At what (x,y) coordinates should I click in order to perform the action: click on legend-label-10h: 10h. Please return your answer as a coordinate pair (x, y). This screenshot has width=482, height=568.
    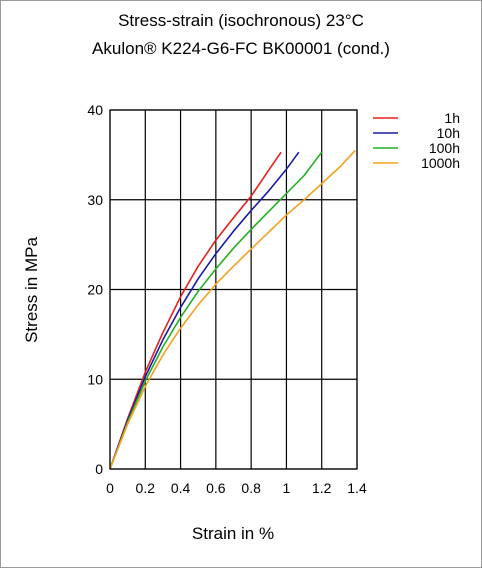
    Looking at the image, I should click on (448, 133).